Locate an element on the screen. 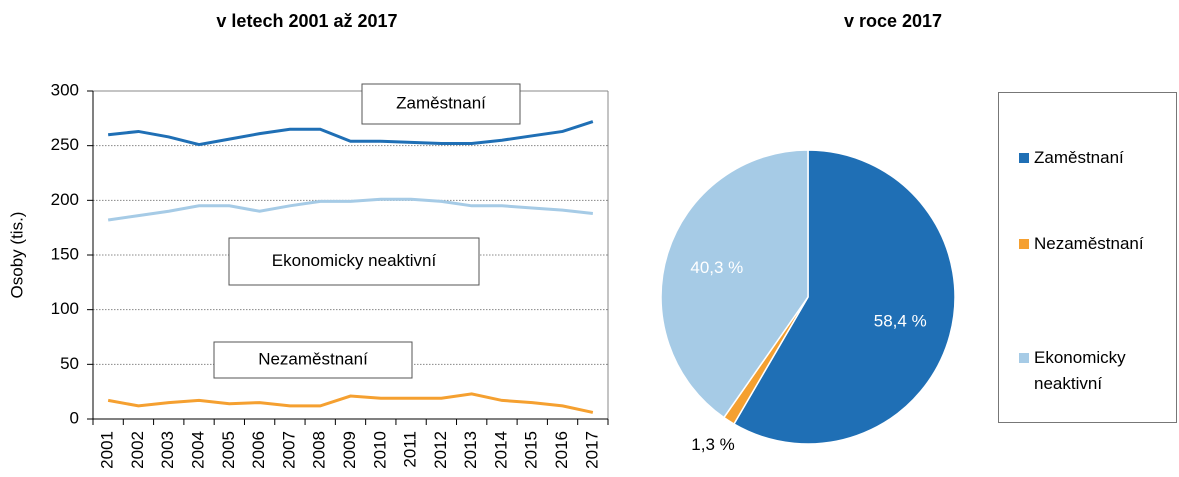 This screenshot has height=477, width=1179. x-tick-label: 2007 is located at coordinates (288, 450).